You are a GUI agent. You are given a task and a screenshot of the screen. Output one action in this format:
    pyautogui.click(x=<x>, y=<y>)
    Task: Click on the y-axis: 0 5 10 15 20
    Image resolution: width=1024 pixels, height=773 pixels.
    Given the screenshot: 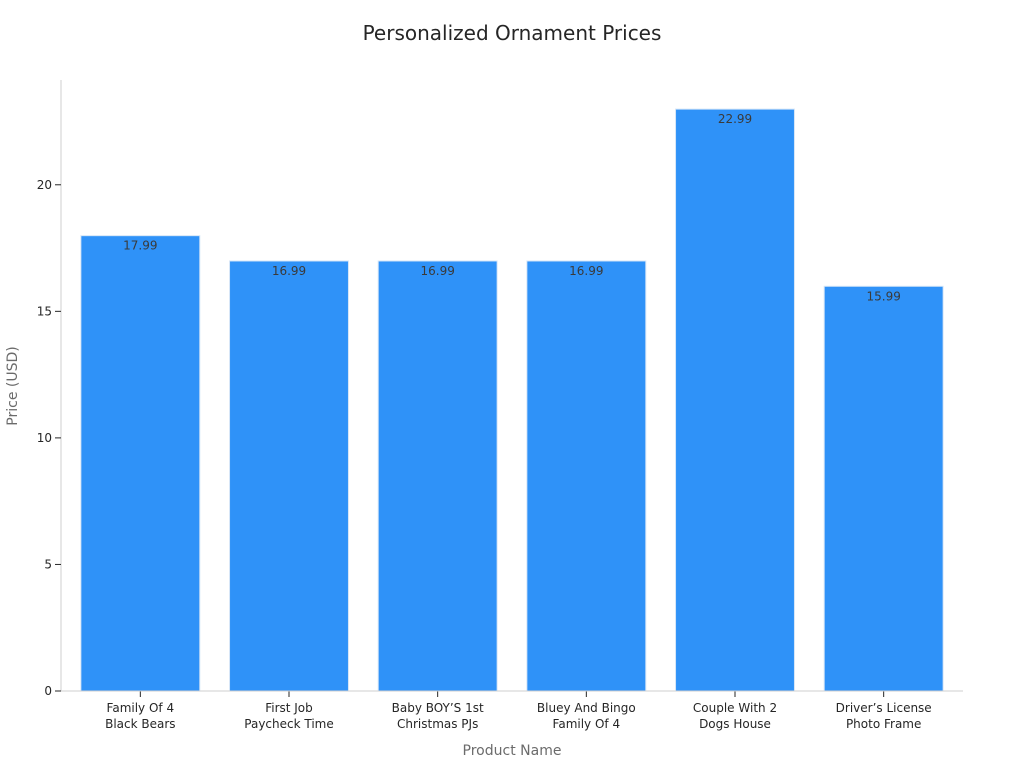 What is the action you would take?
    pyautogui.click(x=49, y=389)
    